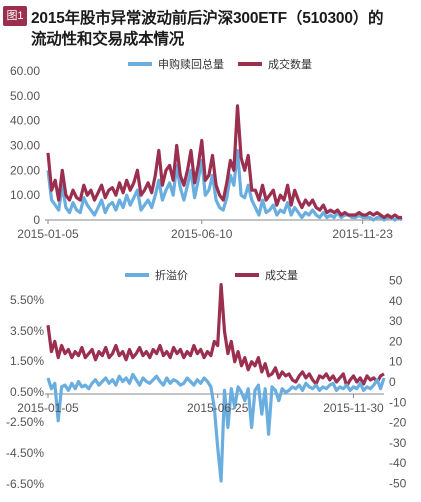  I want to click on chart1-y-tick-6: 0, so click(36, 220).